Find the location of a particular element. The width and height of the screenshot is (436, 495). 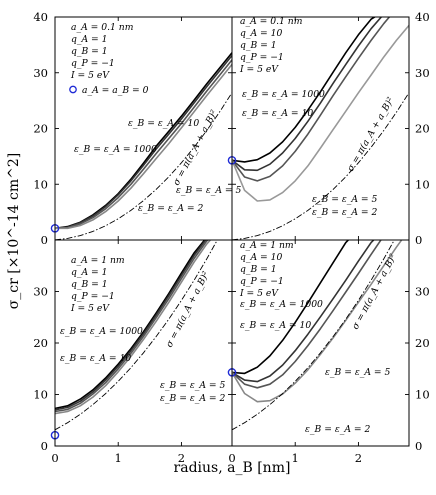

panel-curves is located at coordinates (136, 335).